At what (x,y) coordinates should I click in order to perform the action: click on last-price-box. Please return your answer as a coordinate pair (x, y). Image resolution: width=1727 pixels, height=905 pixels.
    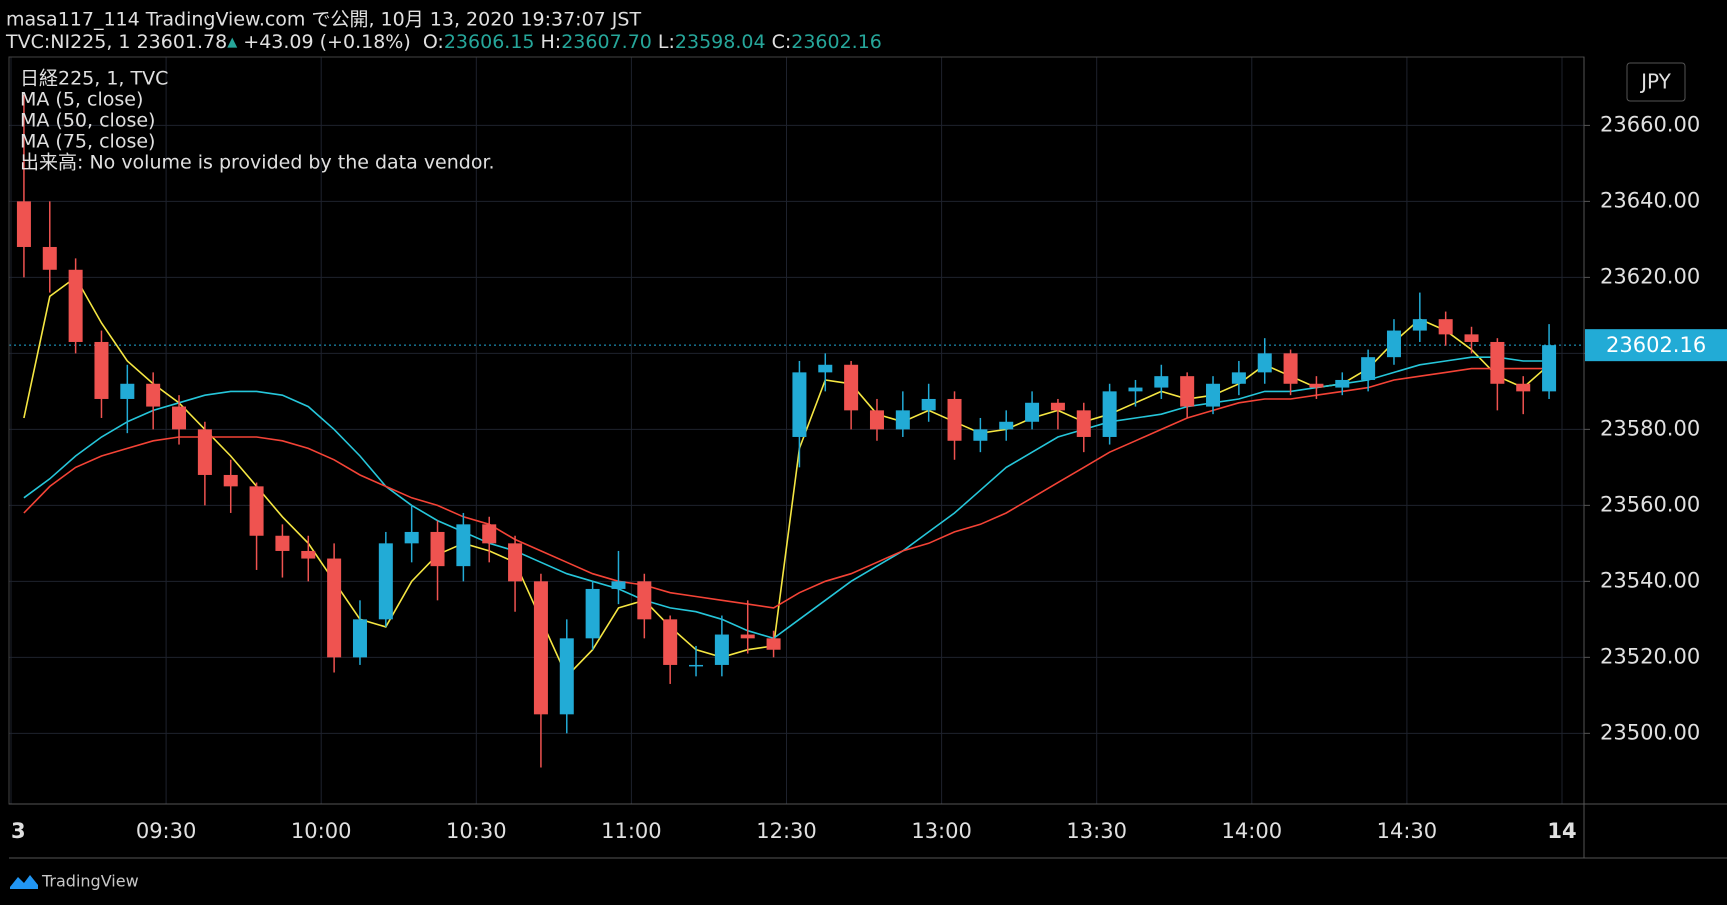
    Looking at the image, I should click on (1656, 345).